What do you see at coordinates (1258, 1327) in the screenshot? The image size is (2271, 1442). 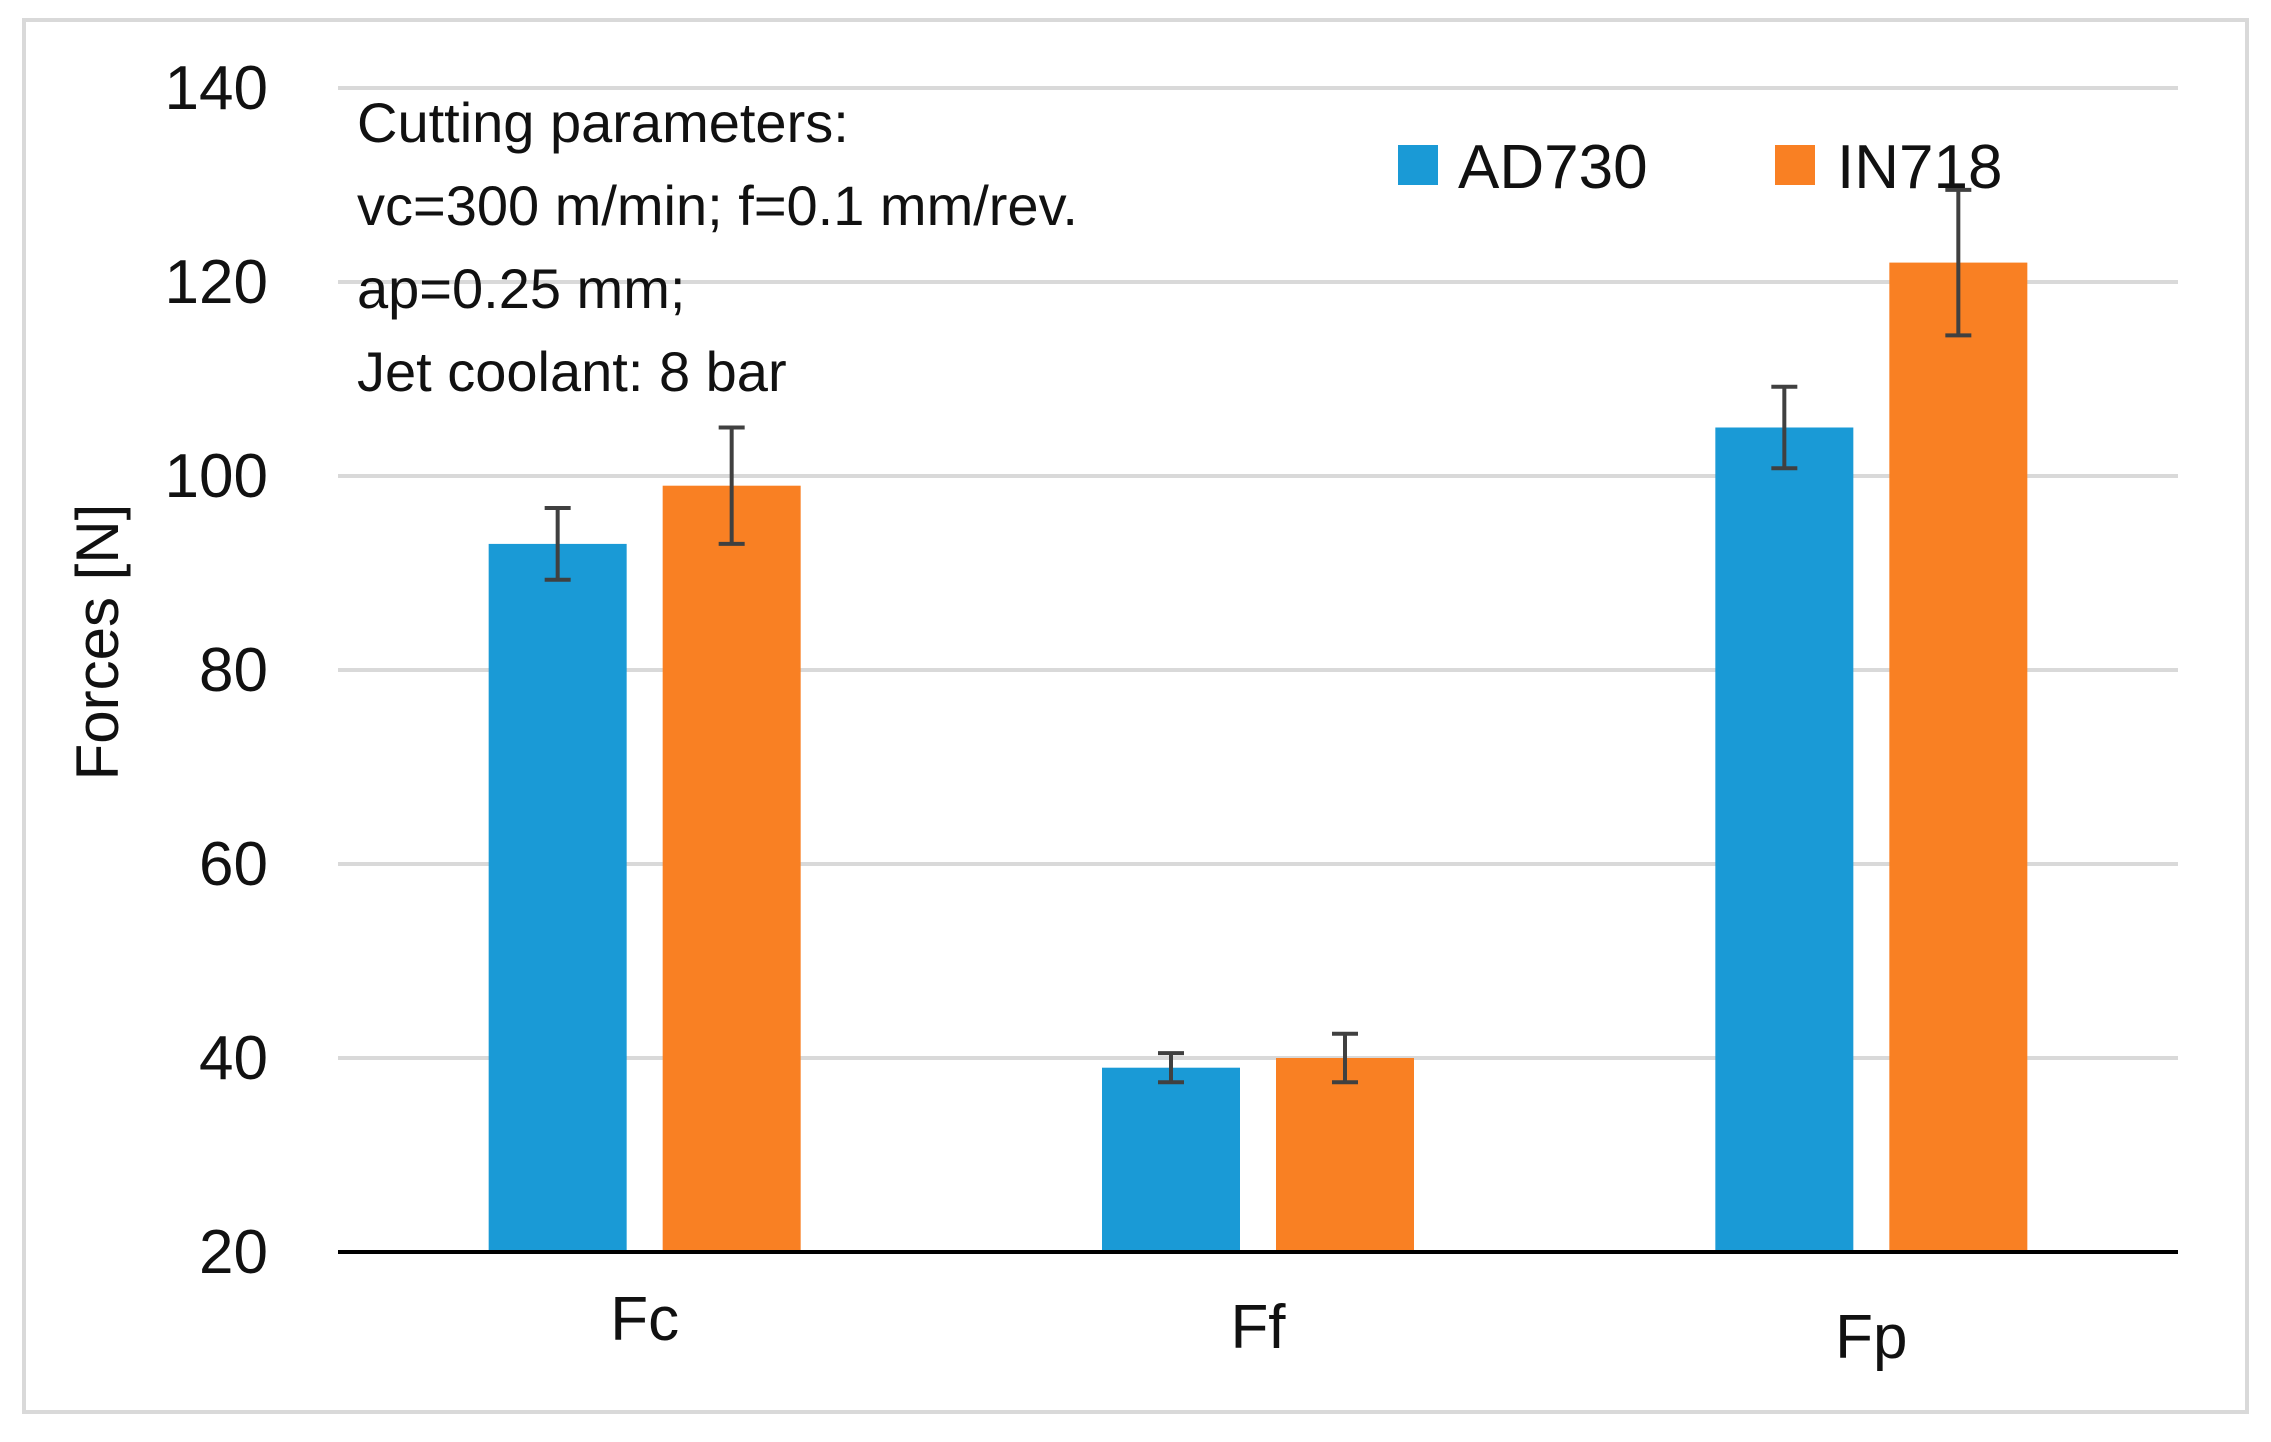 I see `x-category-label: Ff` at bounding box center [1258, 1327].